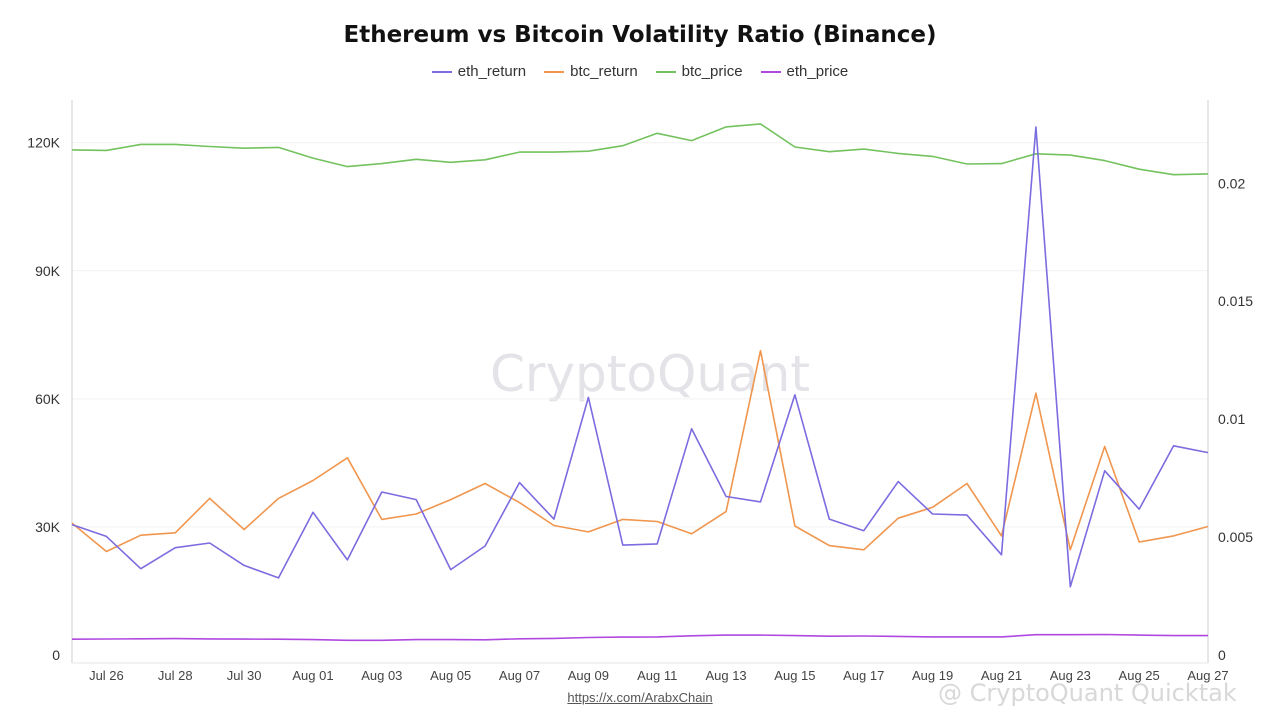  Describe the element at coordinates (817, 71) in the screenshot. I see `legend-label-eth-price: eth_price` at that location.